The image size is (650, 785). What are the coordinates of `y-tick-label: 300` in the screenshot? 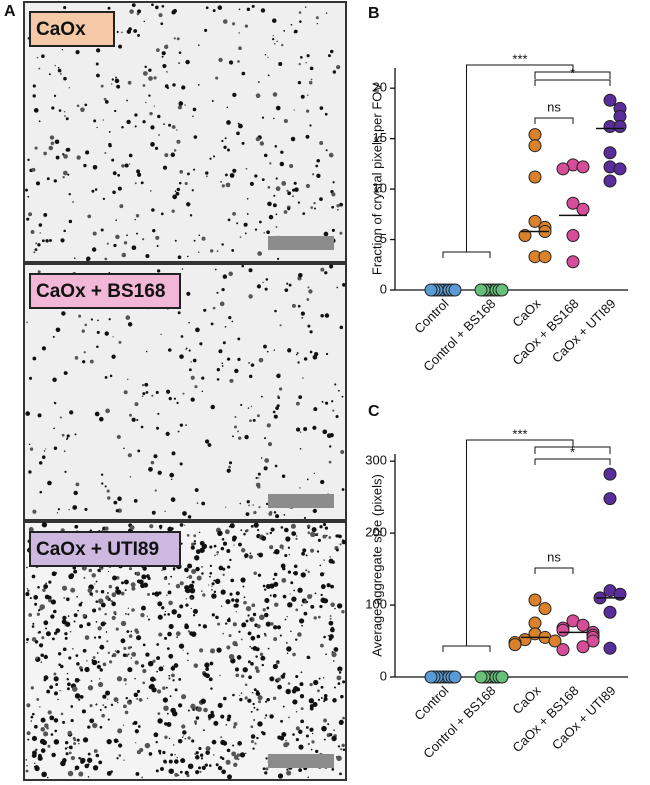 It's located at (376, 460).